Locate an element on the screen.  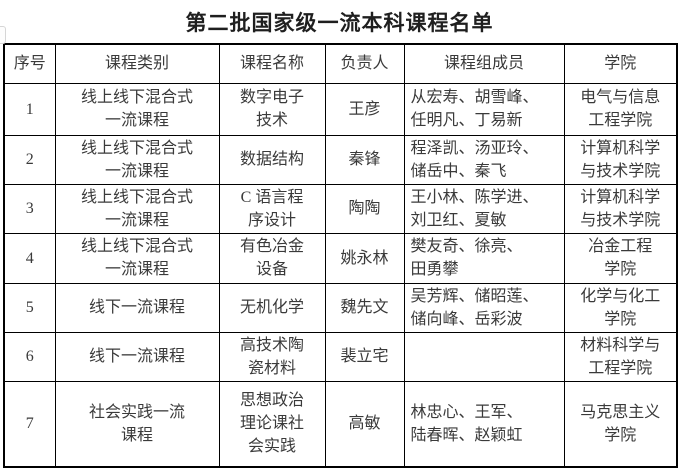
cell-course: 数字电子 技术 is located at coordinates (272, 109).